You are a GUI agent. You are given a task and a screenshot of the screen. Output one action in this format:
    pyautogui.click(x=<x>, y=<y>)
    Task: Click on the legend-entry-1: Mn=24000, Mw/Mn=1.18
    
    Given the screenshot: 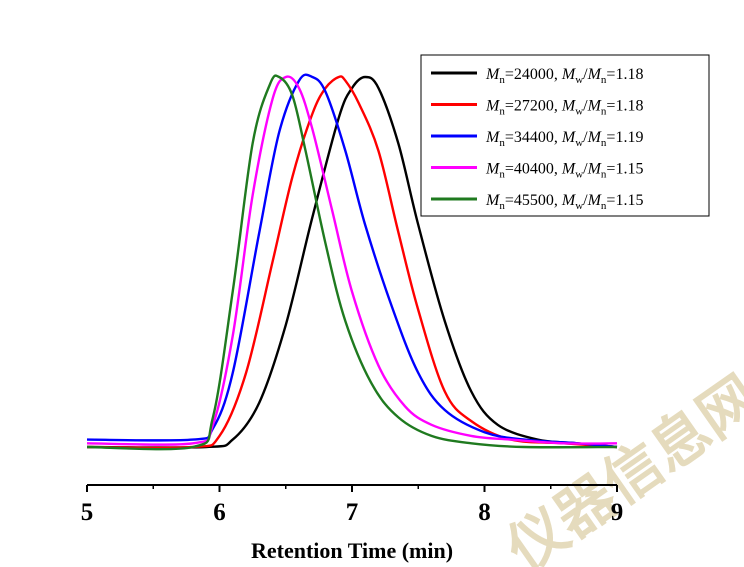 What is the action you would take?
    pyautogui.click(x=537, y=76)
    